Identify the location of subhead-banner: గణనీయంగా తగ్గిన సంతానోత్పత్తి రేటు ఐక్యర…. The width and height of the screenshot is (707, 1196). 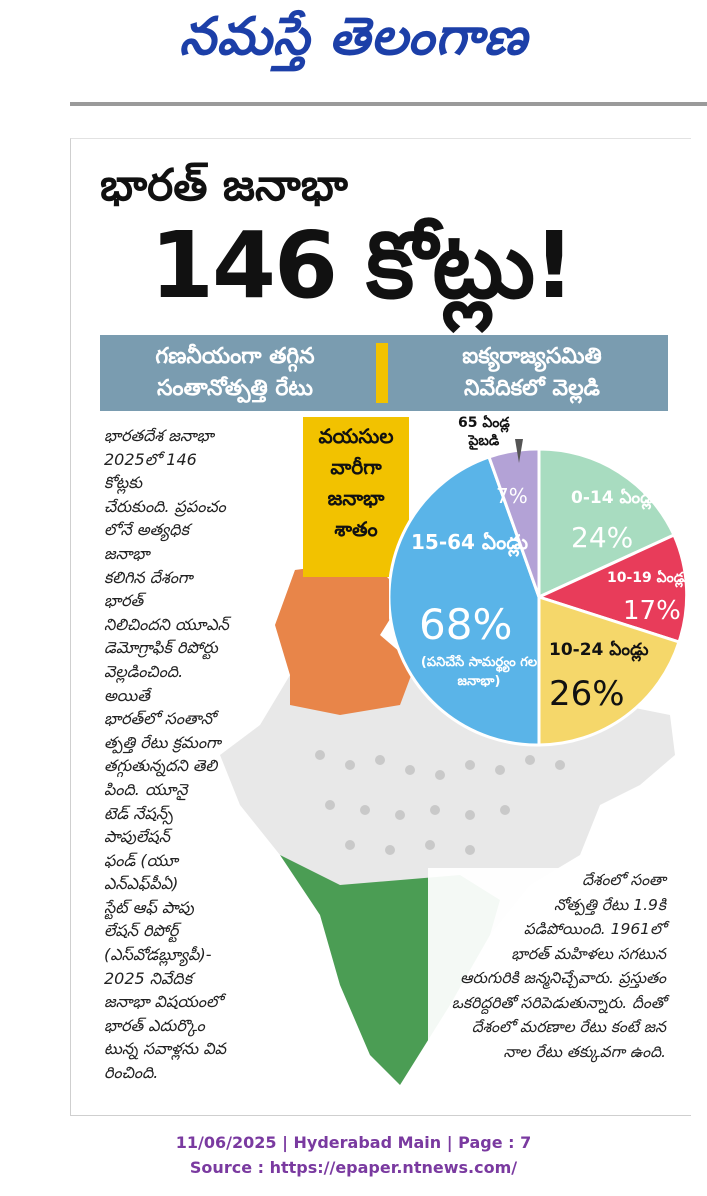
(384, 373).